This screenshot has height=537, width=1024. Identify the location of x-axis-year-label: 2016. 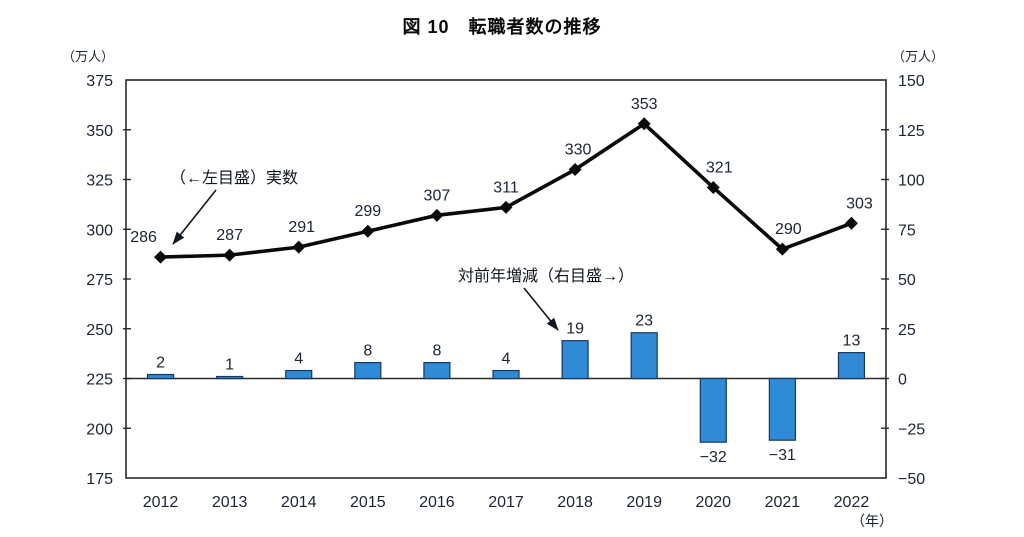
(437, 502).